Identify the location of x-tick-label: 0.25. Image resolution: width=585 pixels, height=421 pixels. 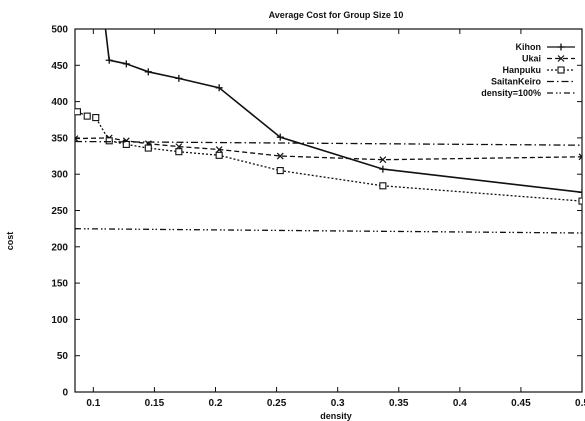
(277, 403).